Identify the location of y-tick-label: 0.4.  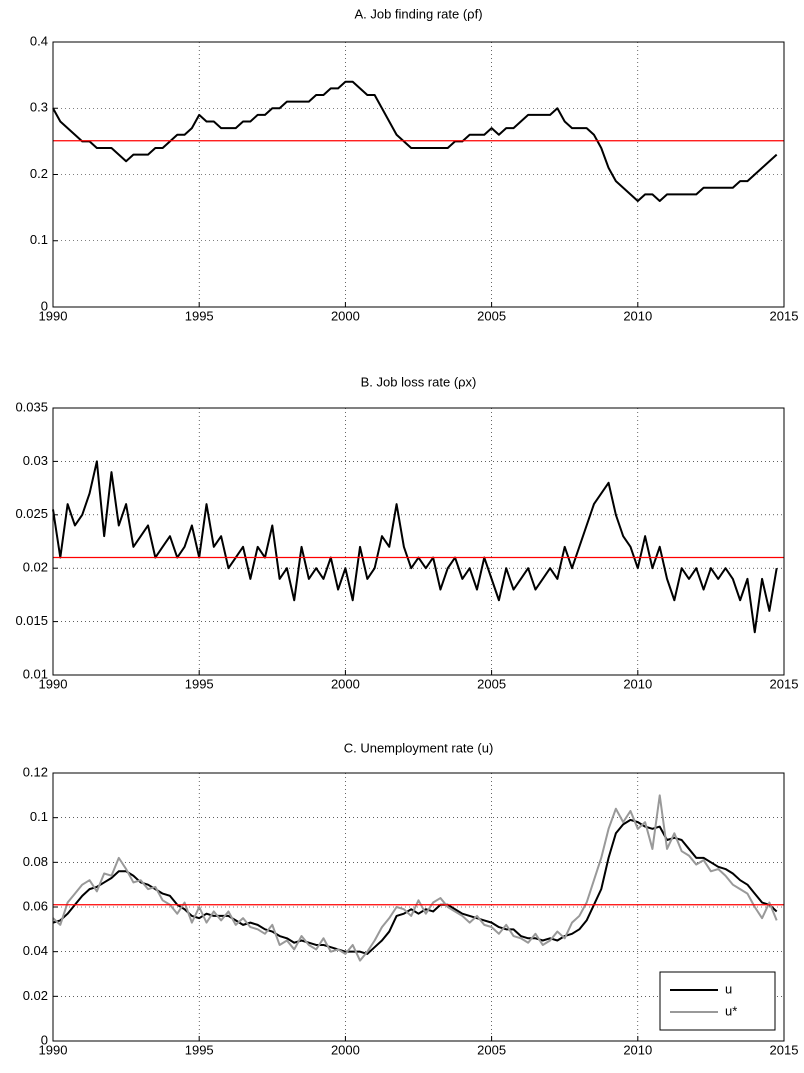
(39, 40).